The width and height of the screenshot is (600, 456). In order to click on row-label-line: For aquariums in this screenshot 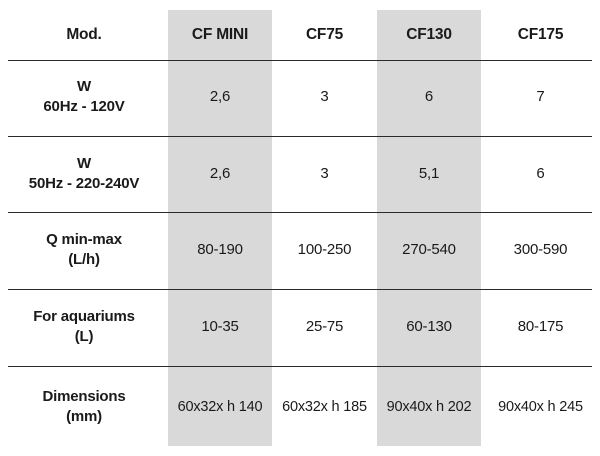, I will do `click(84, 316)`.